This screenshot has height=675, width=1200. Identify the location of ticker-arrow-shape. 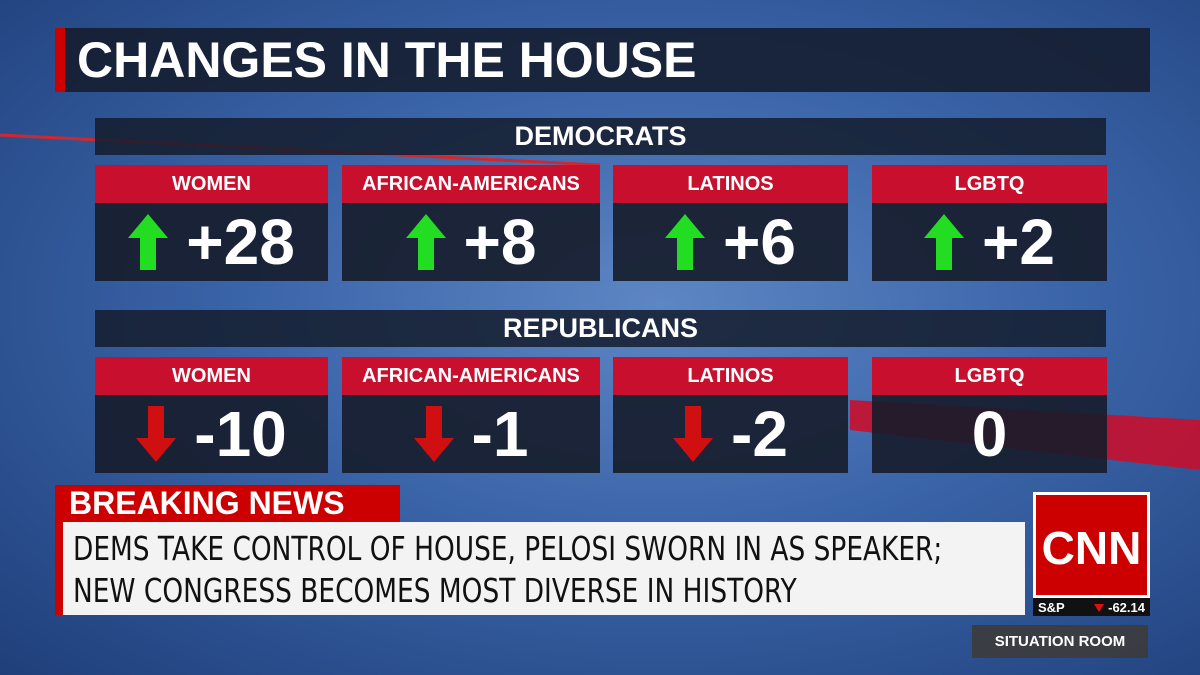
(1099, 607).